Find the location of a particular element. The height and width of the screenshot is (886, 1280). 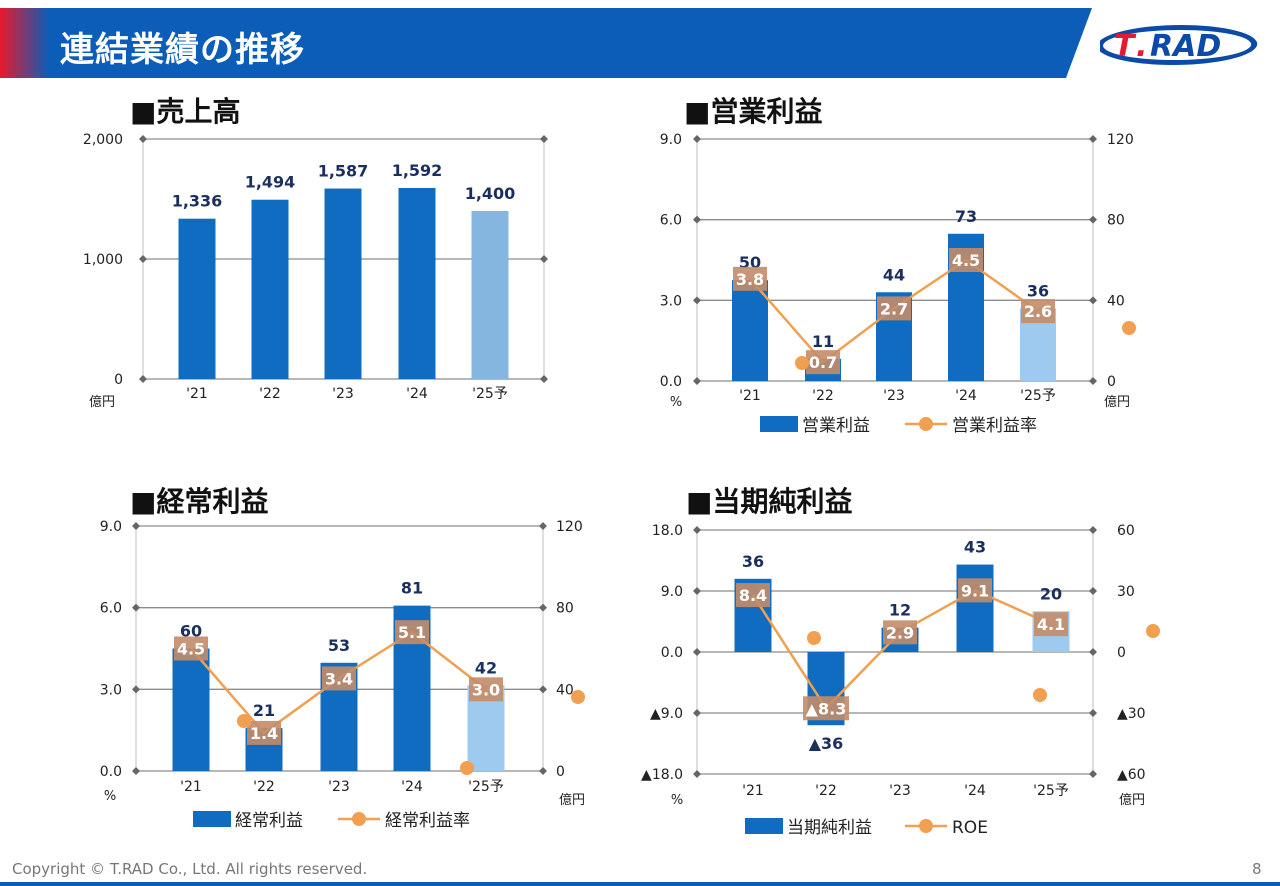

page-number: 8 is located at coordinates (1257, 869).